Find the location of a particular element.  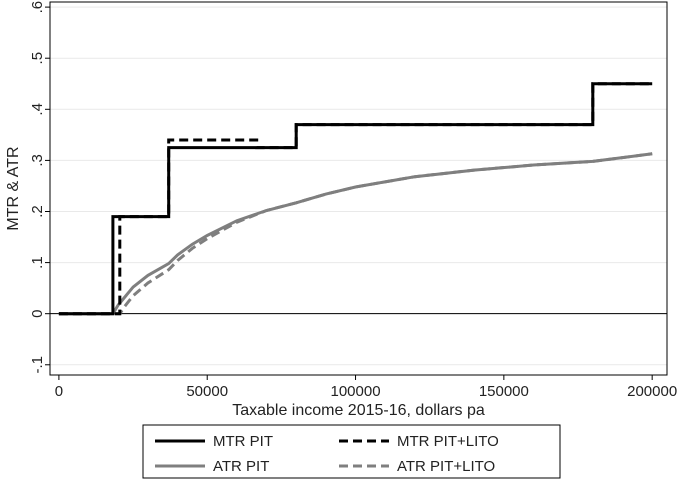

x-tick-label: 50000 is located at coordinates (207, 391).